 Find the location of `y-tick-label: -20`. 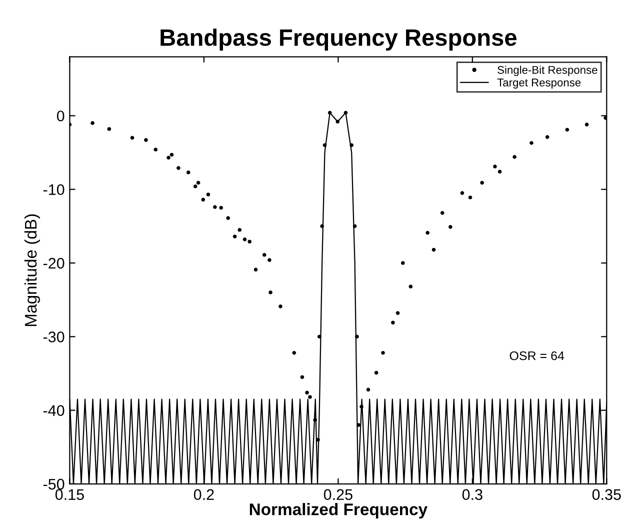

y-tick-label: -20 is located at coordinates (53, 263).